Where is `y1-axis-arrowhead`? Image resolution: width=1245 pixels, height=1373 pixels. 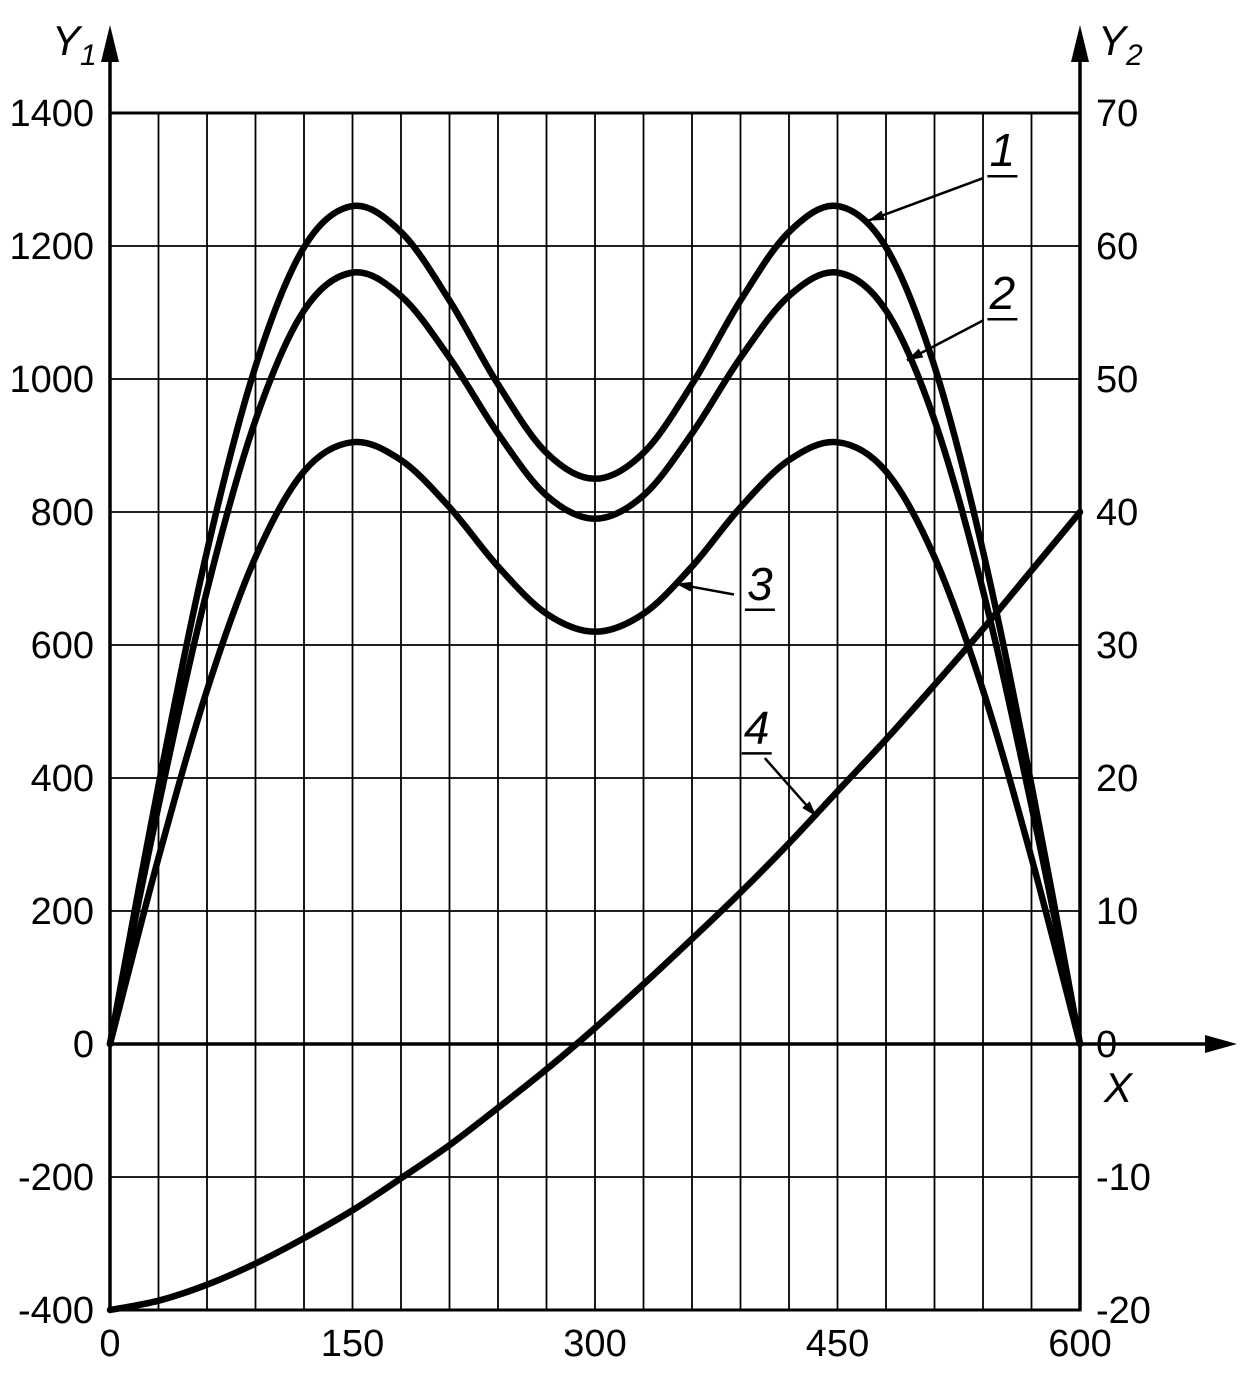 y1-axis-arrowhead is located at coordinates (110, 43).